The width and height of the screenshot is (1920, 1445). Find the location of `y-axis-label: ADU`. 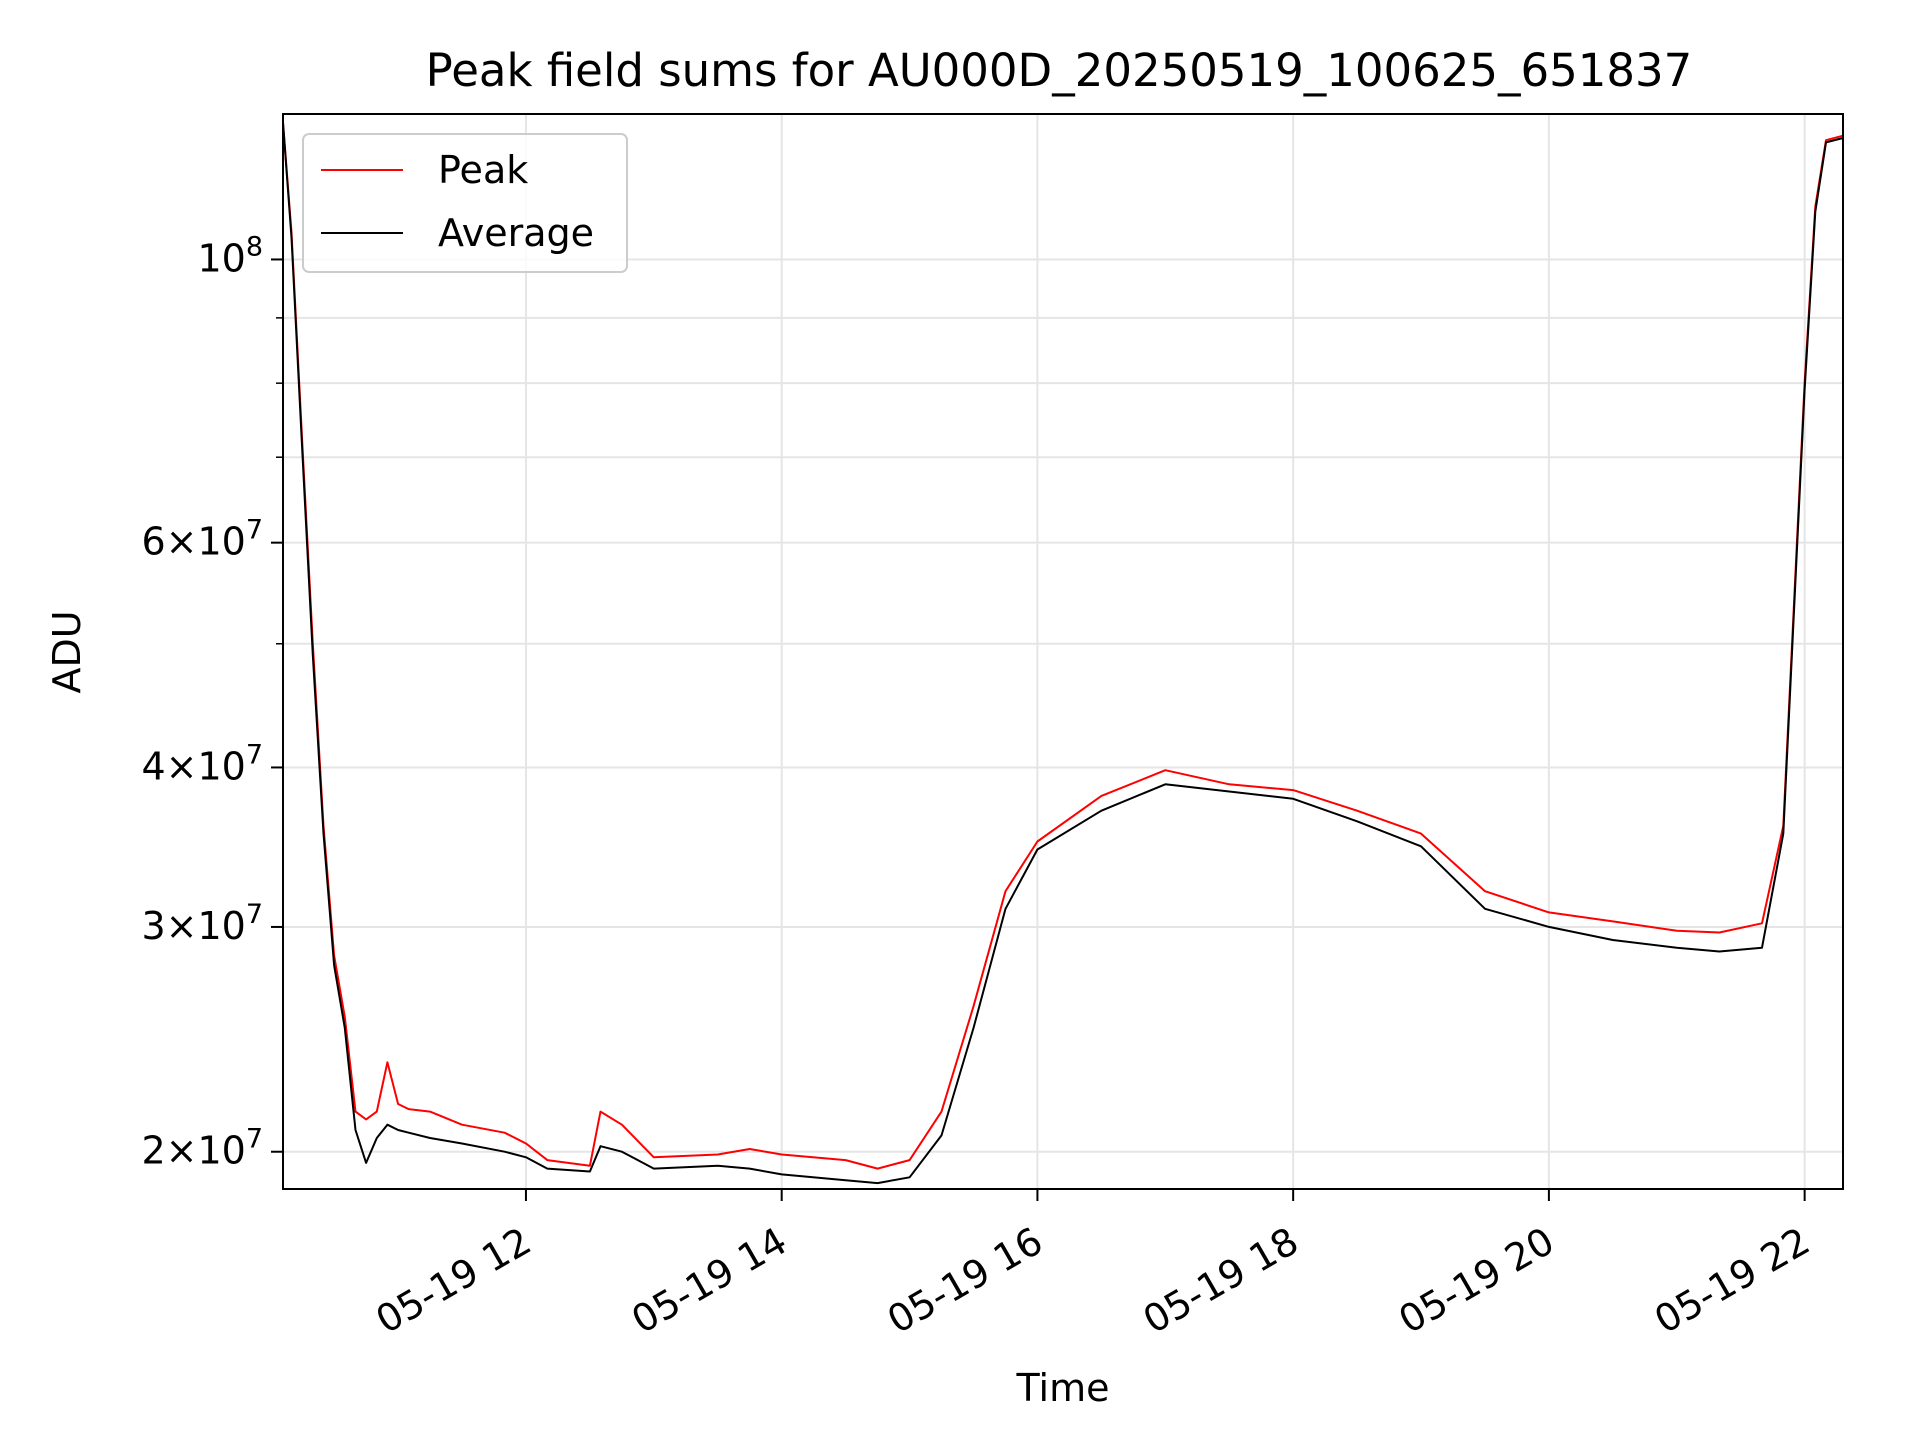

y-axis-label: ADU is located at coordinates (67, 651).